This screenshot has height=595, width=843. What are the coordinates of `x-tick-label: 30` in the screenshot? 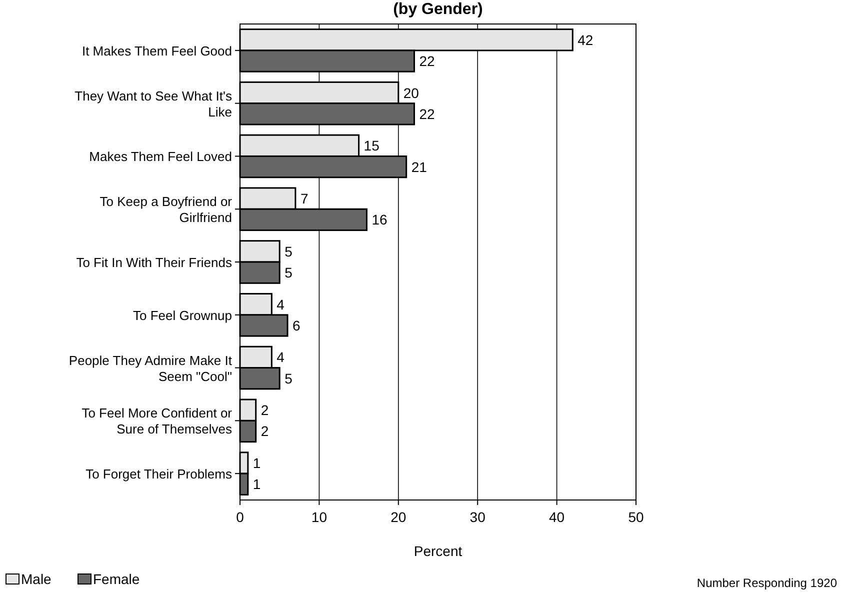 It's located at (478, 517).